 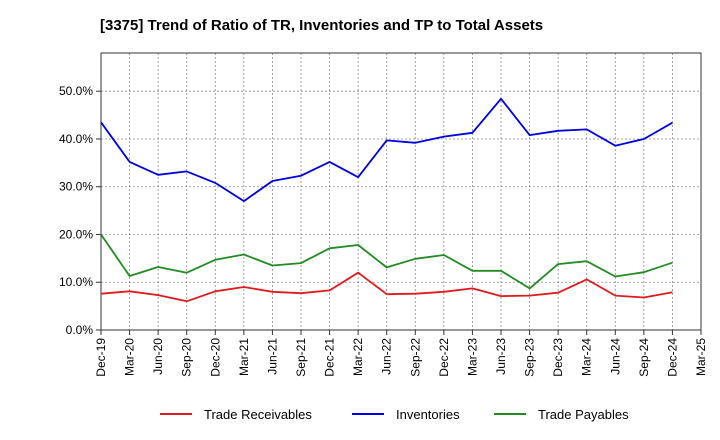 What do you see at coordinates (428, 414) in the screenshot?
I see `legend-label: Inventories` at bounding box center [428, 414].